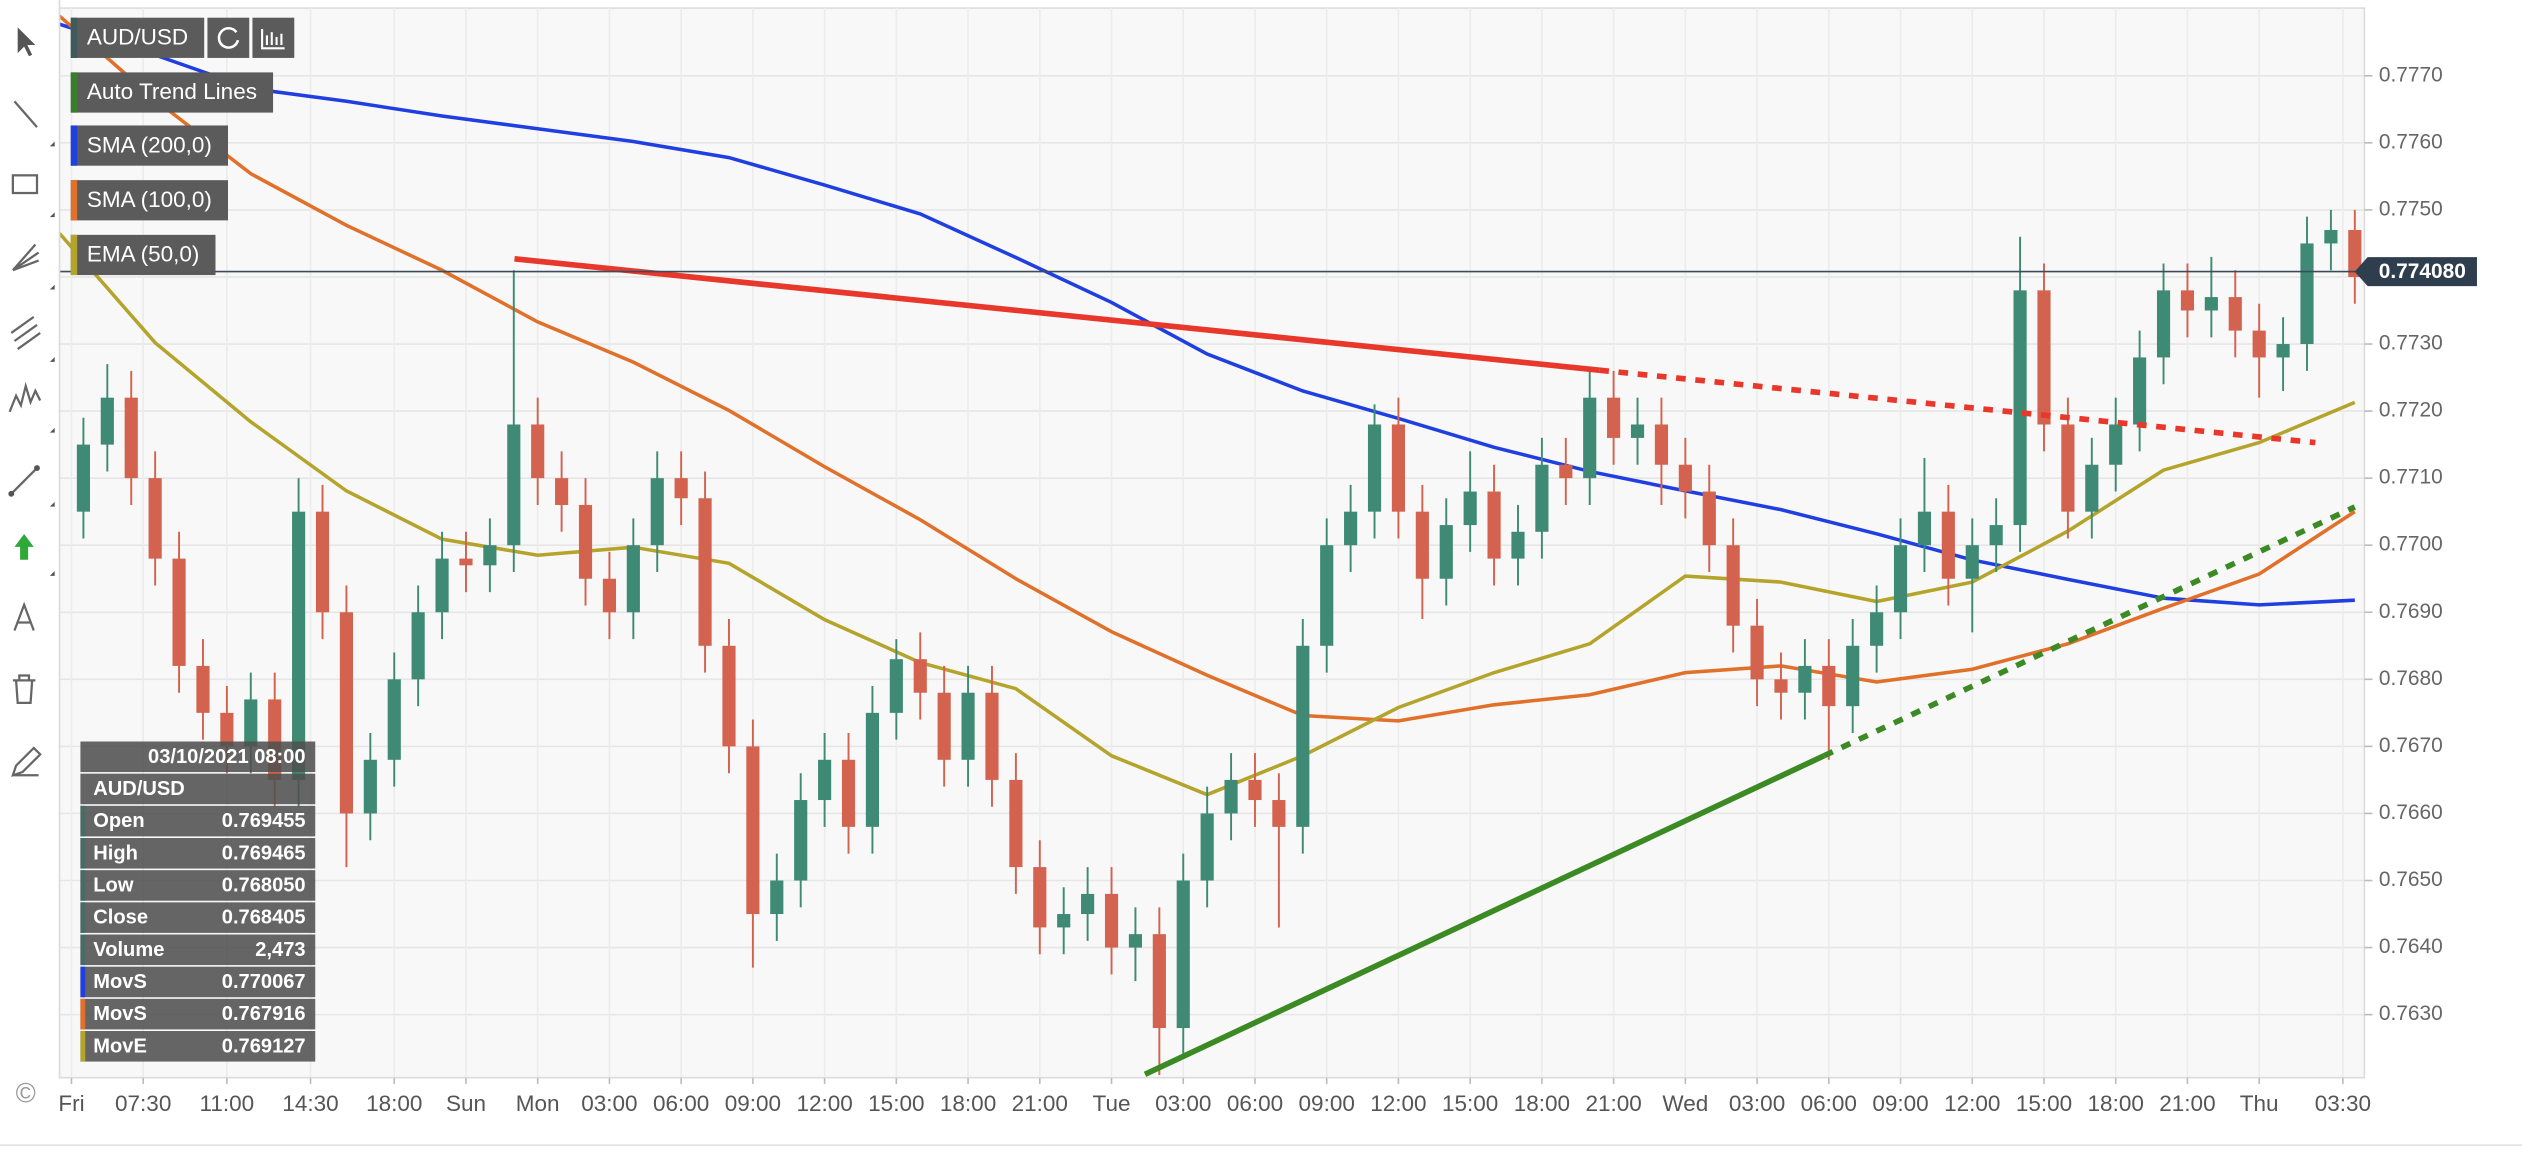 This screenshot has width=2522, height=1156. Describe the element at coordinates (753, 1103) in the screenshot. I see `x-tick-label: 09:00` at that location.